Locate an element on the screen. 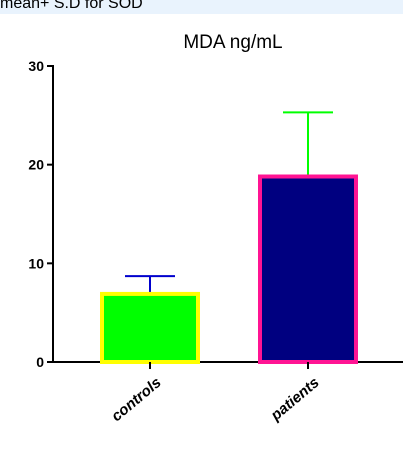  caption-strip: mean+ S.D for SOD is located at coordinates (201, 7).